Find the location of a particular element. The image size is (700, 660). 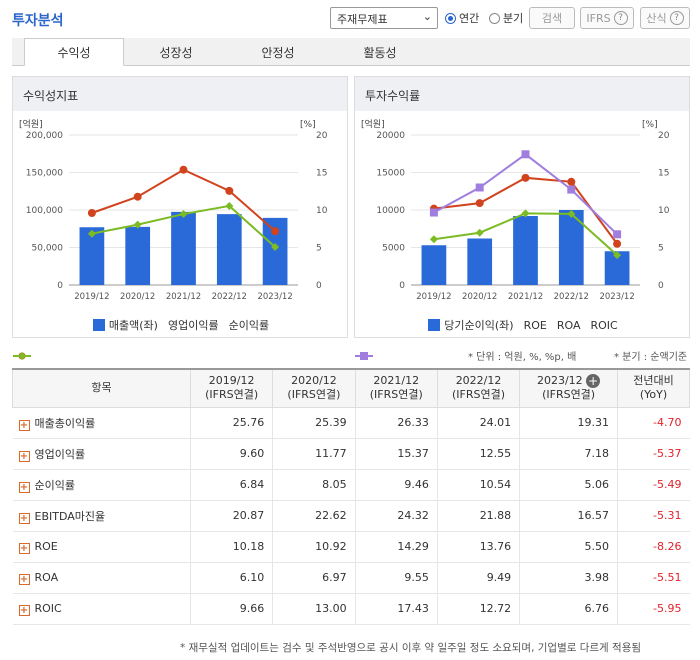

y2-tick-label: 5 is located at coordinates (319, 249).